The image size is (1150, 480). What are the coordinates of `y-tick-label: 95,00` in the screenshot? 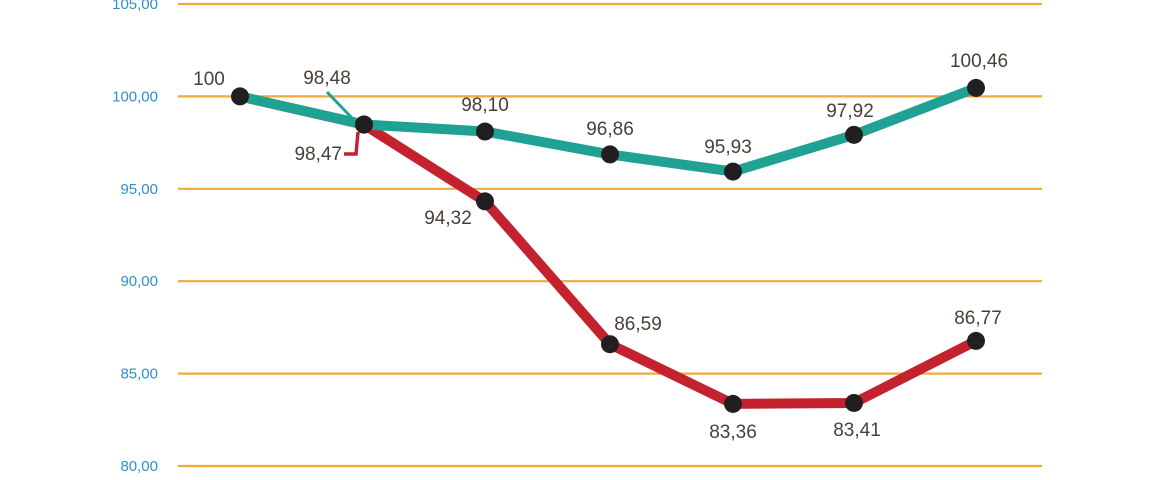 It's located at (139, 189).